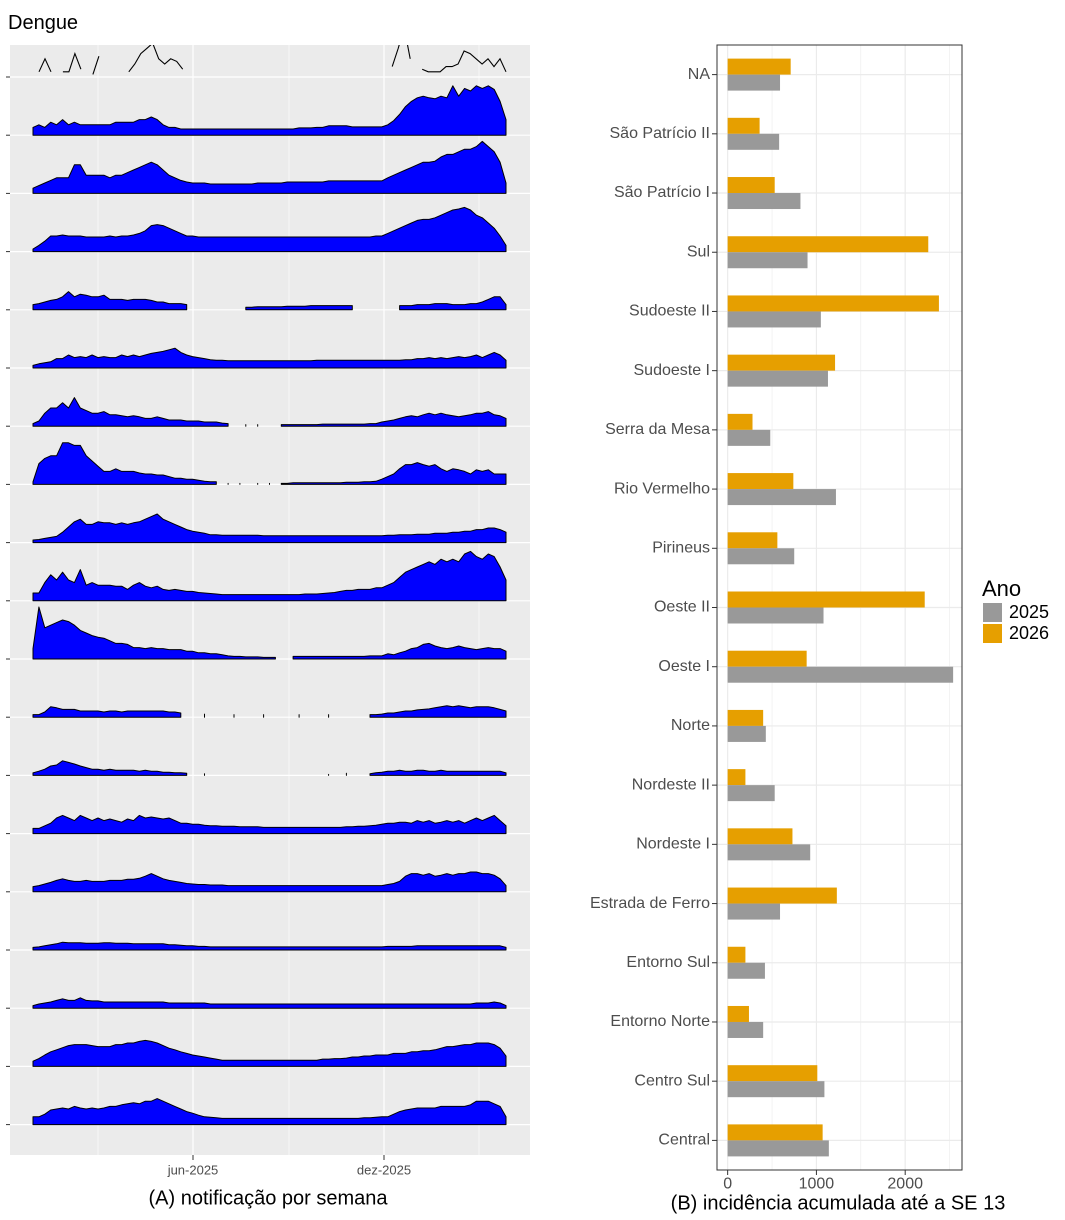 The height and width of the screenshot is (1220, 1065). I want to click on bar-category-label: Oeste II, so click(682, 607).